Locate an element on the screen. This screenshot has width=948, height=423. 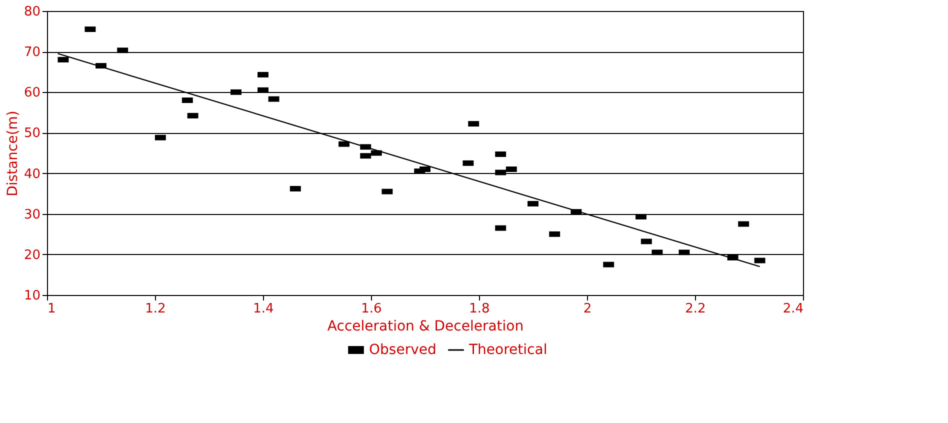
legend-label: Observed is located at coordinates (402, 350).